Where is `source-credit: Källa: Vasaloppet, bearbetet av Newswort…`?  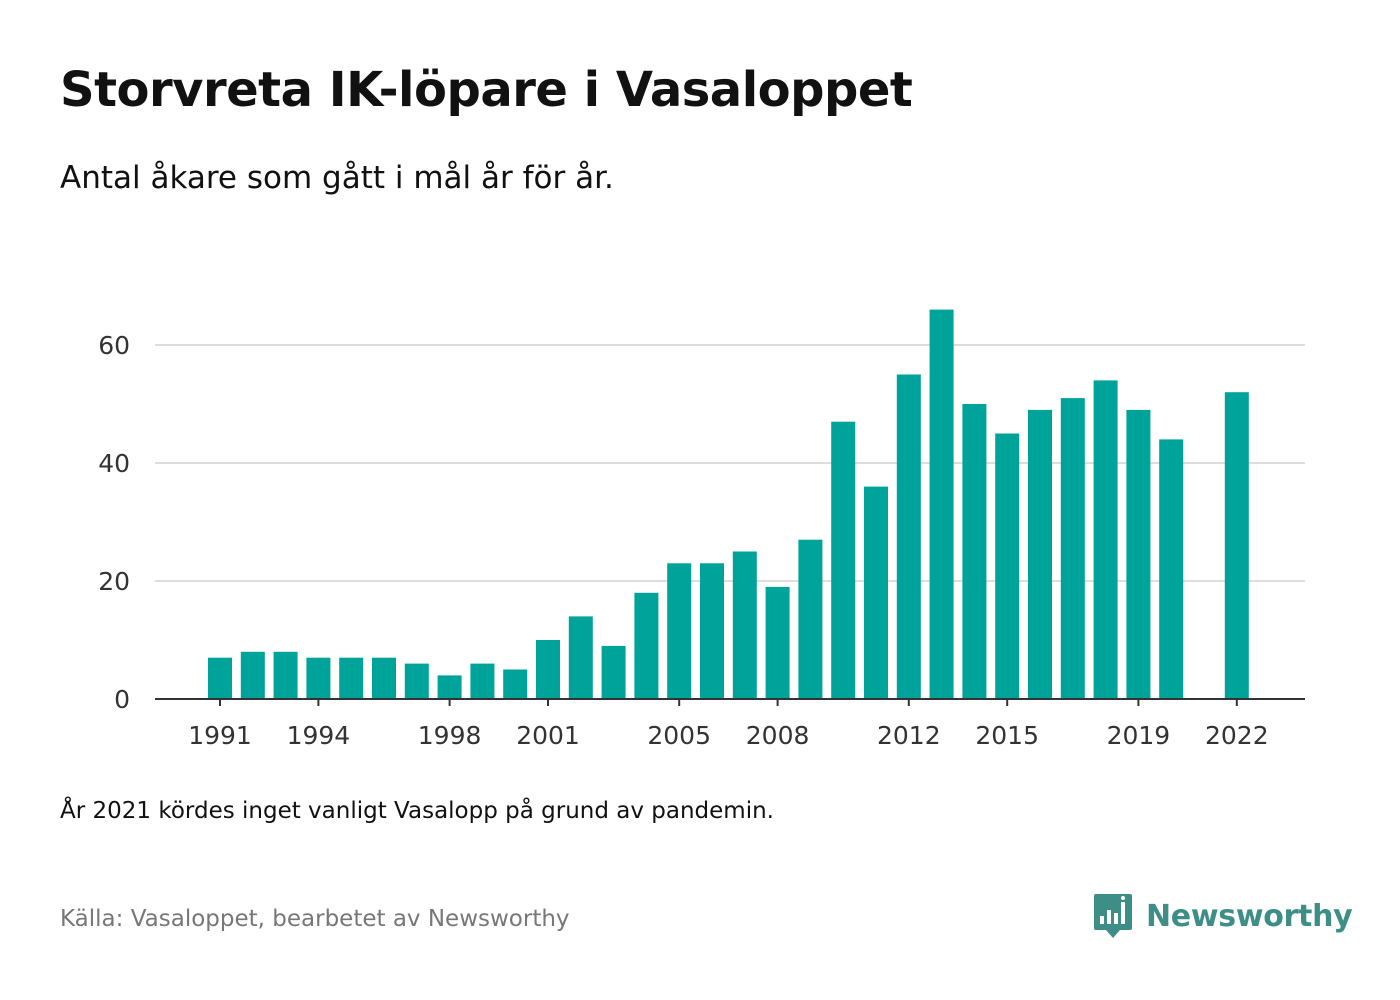 source-credit: Källa: Vasaloppet, bearbetet av Newswort… is located at coordinates (315, 919).